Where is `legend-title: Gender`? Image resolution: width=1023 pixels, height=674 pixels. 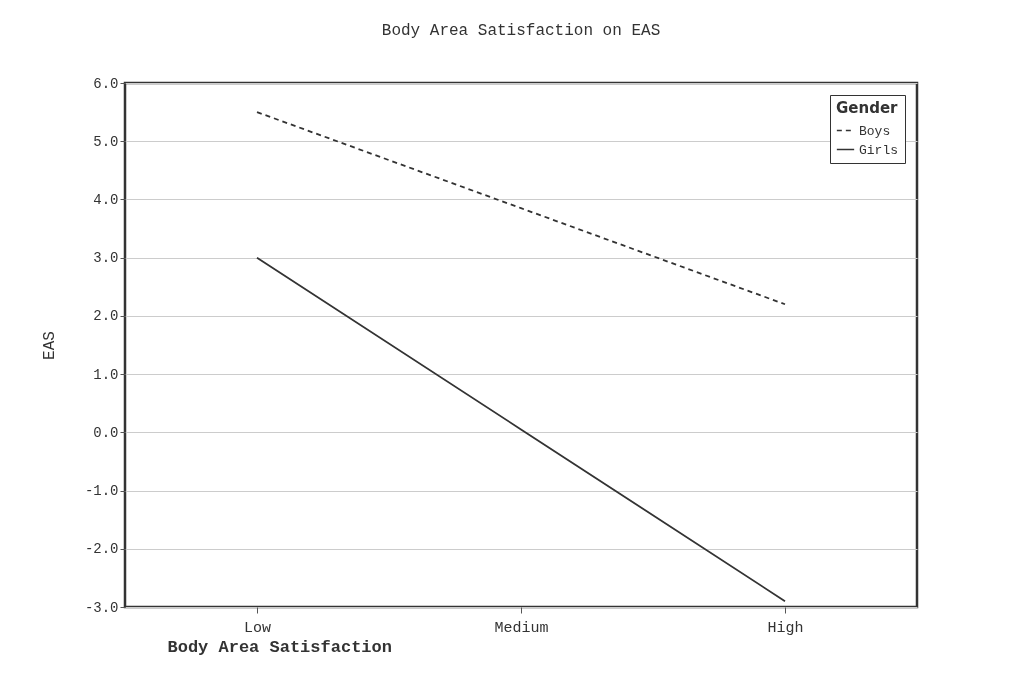 legend-title: Gender is located at coordinates (867, 108).